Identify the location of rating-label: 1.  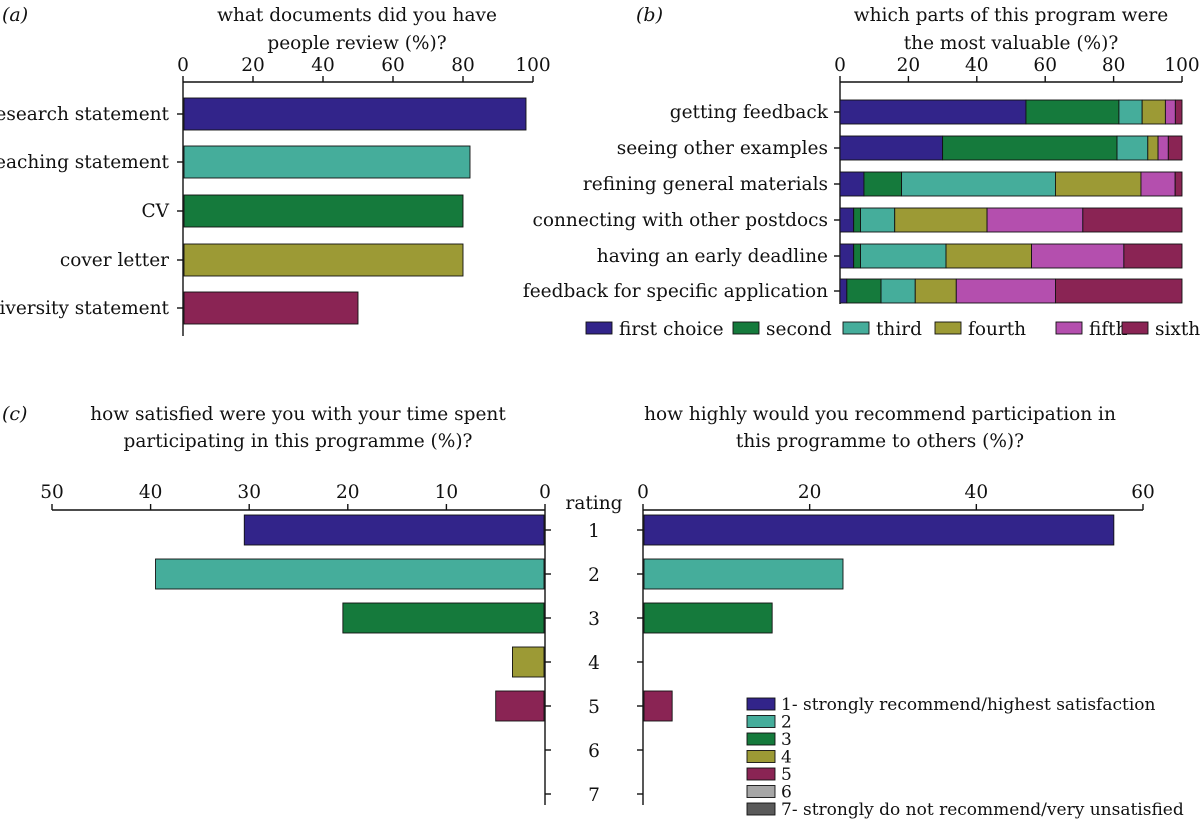
(594, 531).